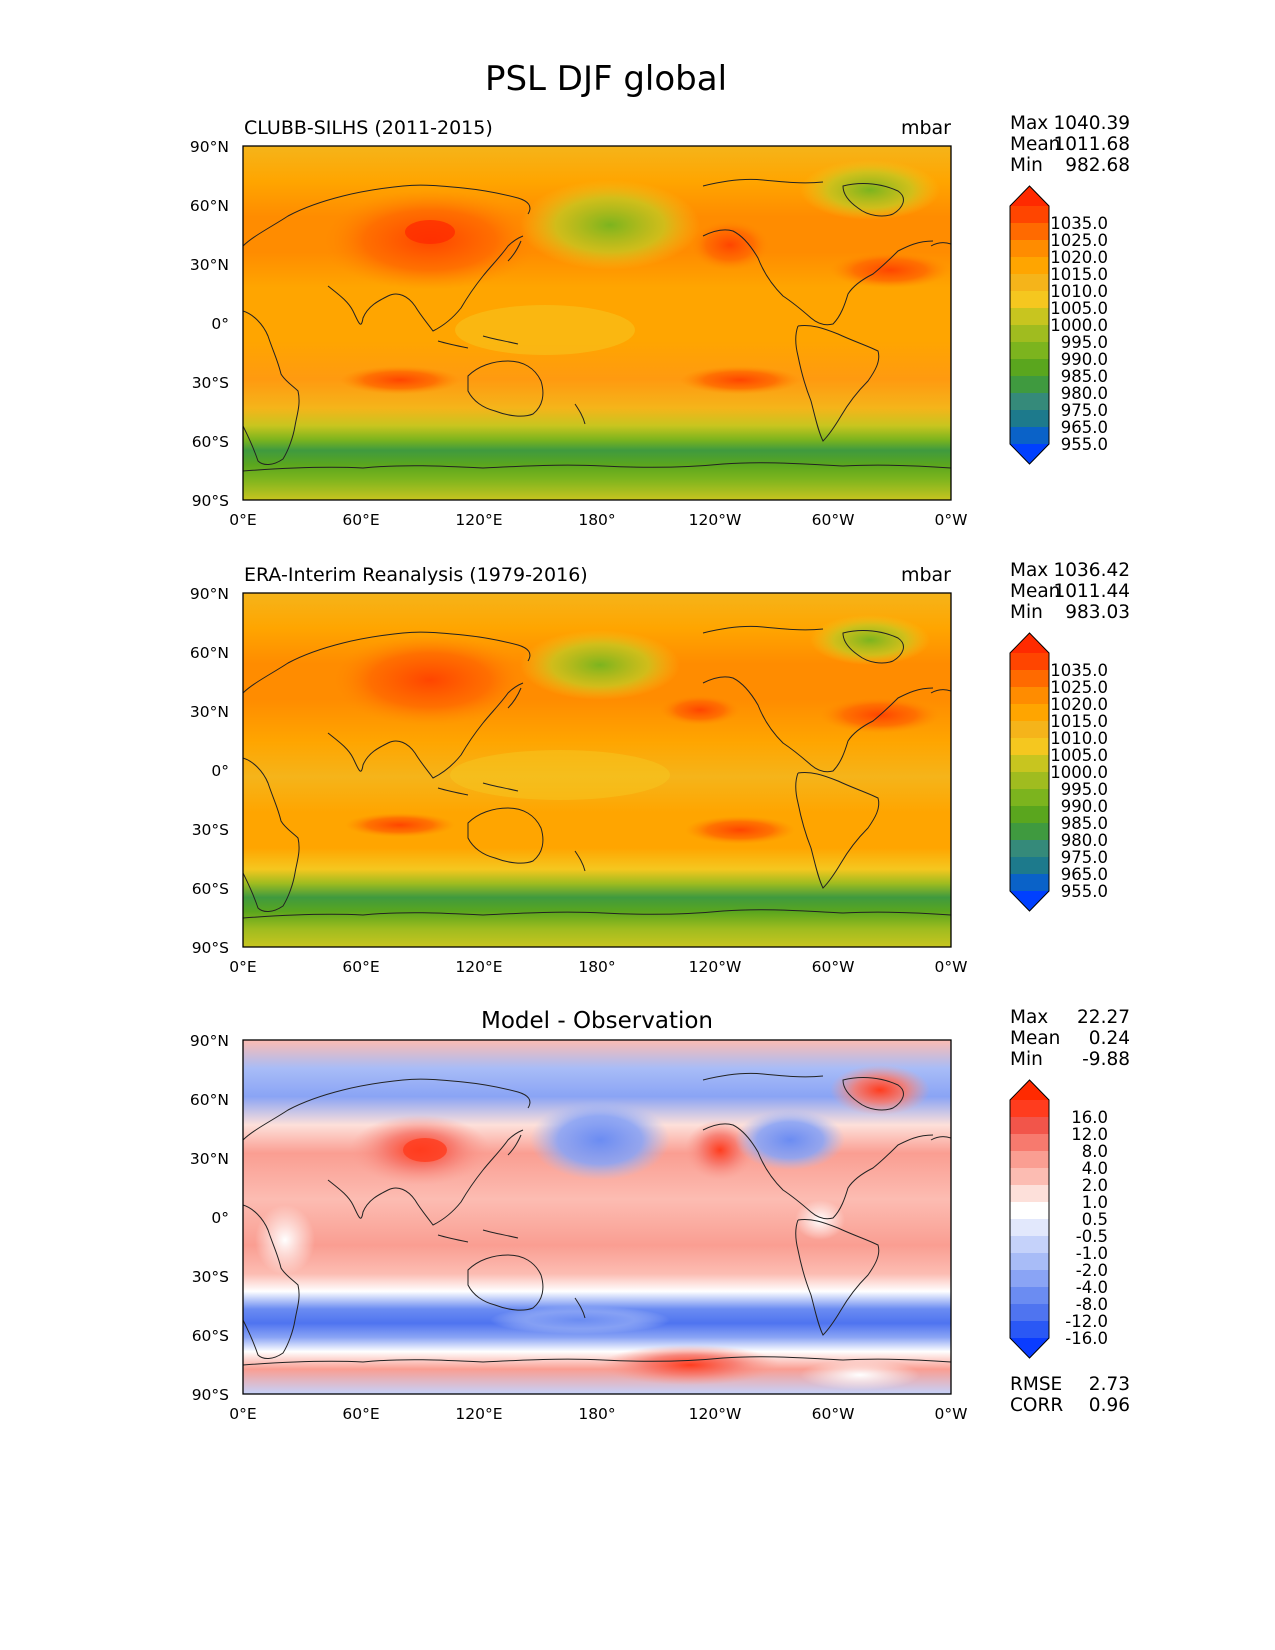 The image size is (1275, 1650). Describe the element at coordinates (360, 967) in the screenshot. I see `x-tick-label: 60°E` at that location.